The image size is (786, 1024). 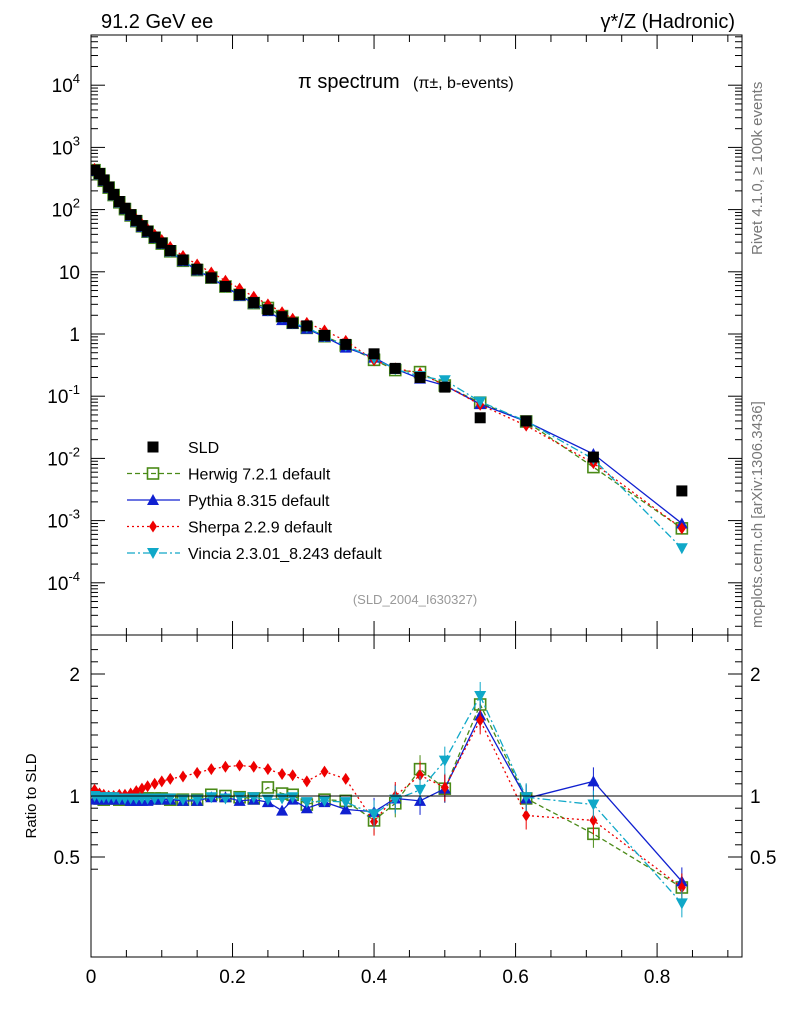 What do you see at coordinates (63, 333) in the screenshot?
I see `main-y-tick-labels: 10⁻⁴ 10⁻³ 10⁻² 10⁻¹ 1 10 10² 10³ 10⁴` at bounding box center [63, 333].